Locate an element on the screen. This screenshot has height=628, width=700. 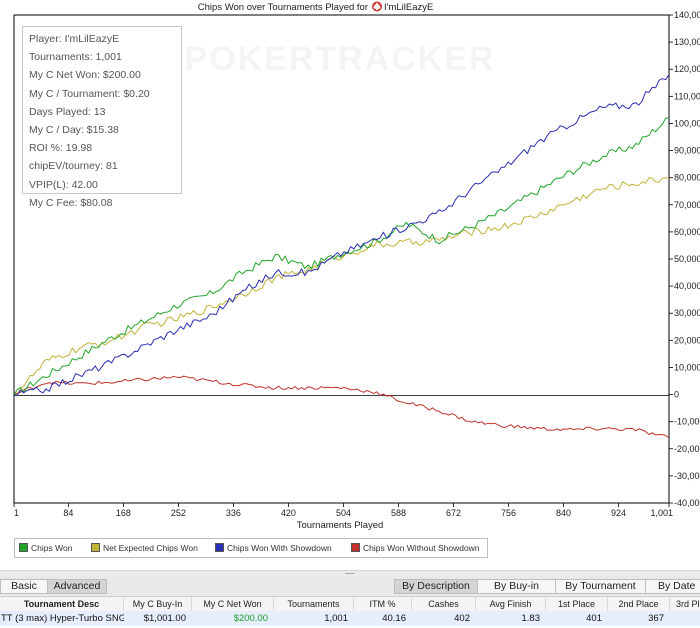
y-tick-label: 110,000 is located at coordinates (687, 96).